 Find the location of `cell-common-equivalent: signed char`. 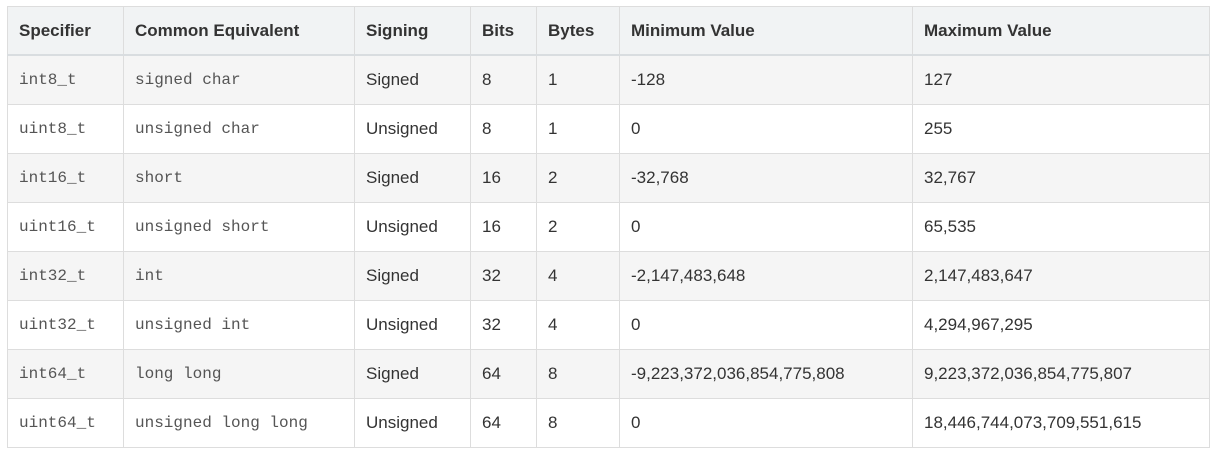

cell-common-equivalent: signed char is located at coordinates (239, 79).